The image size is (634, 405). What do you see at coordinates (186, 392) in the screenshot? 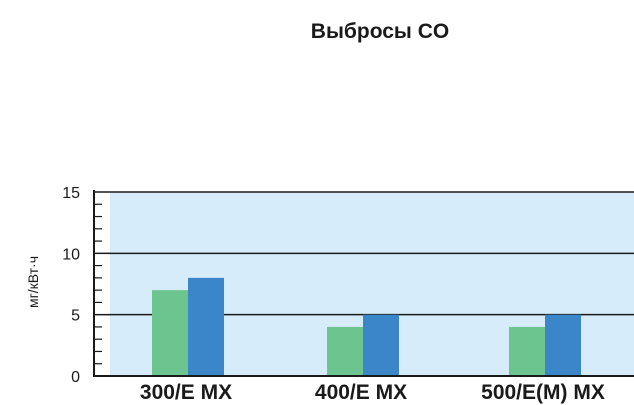
I see `x-tick-label-1: 300/E MX` at bounding box center [186, 392].